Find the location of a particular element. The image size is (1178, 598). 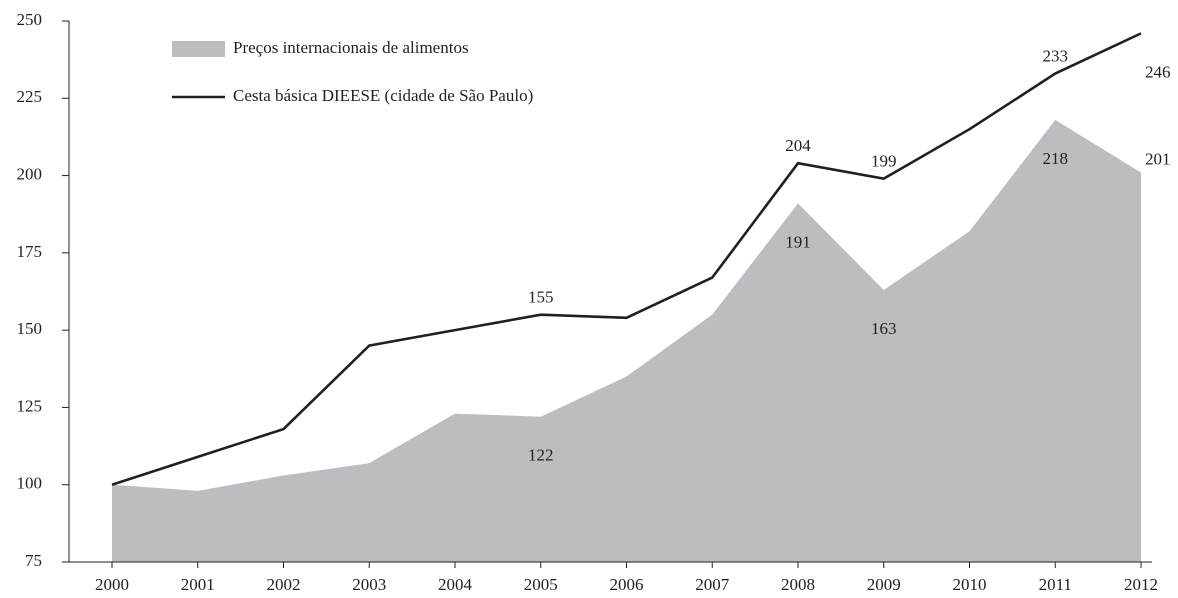

x-tick-label: 2001 is located at coordinates (198, 584).